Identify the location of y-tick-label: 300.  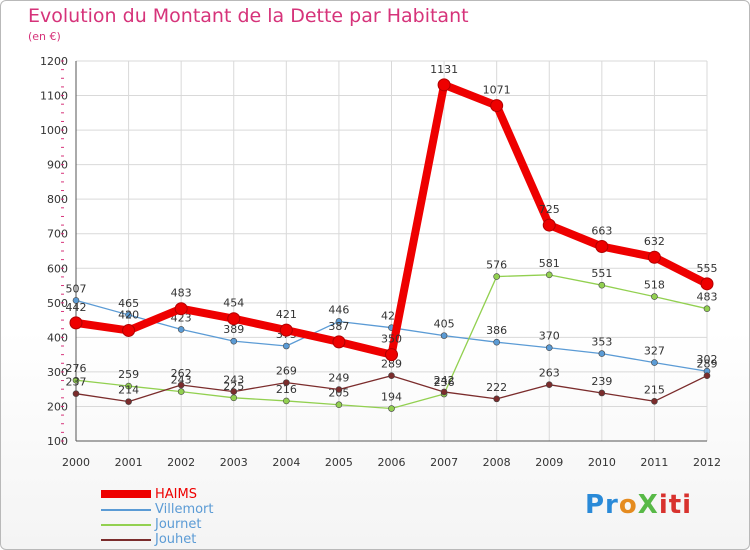
(57, 372).